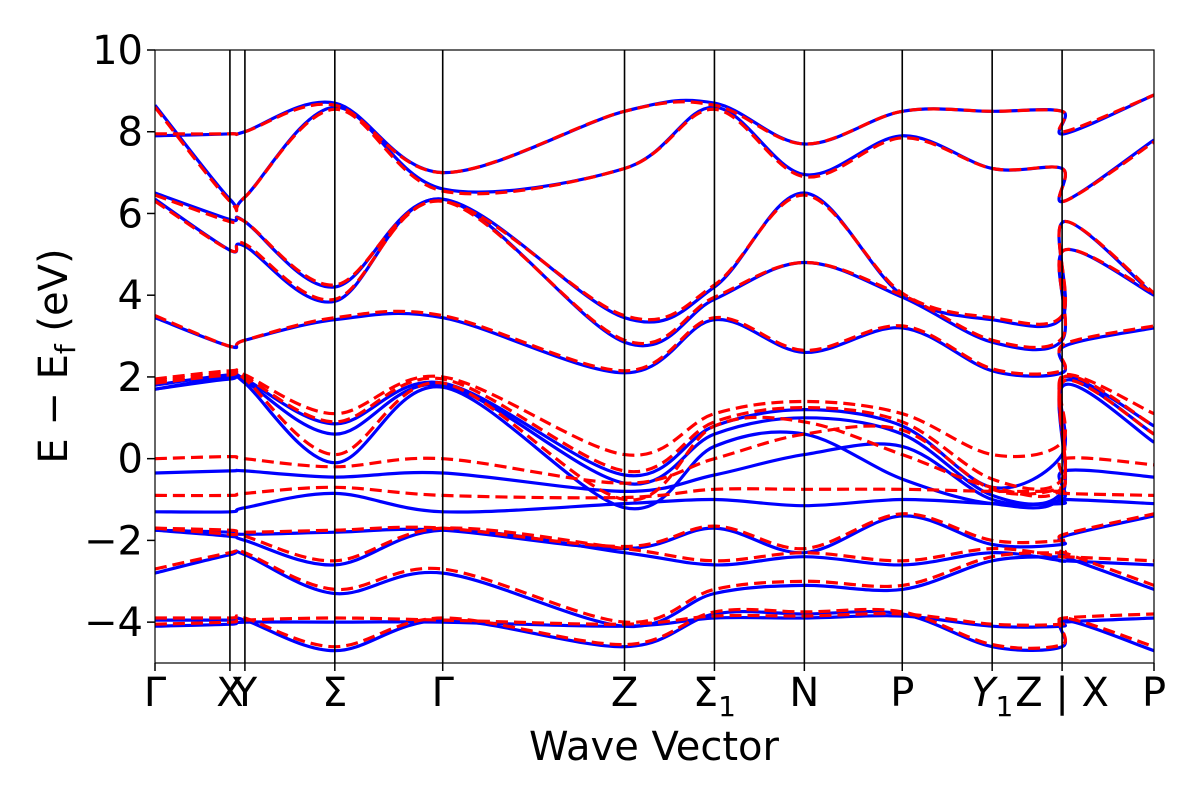 The image size is (1200, 800). What do you see at coordinates (1062, 693) in the screenshot?
I see `x-tick-label: Z | X` at bounding box center [1062, 693].